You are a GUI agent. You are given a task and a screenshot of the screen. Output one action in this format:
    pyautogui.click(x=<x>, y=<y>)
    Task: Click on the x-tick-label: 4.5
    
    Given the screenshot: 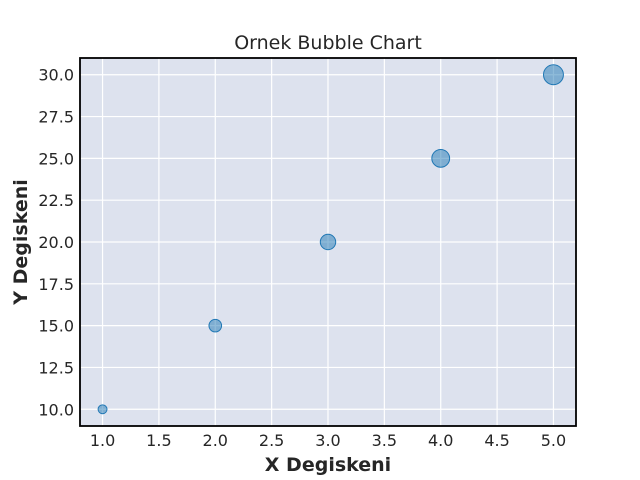 What is the action you would take?
    pyautogui.click(x=496, y=440)
    